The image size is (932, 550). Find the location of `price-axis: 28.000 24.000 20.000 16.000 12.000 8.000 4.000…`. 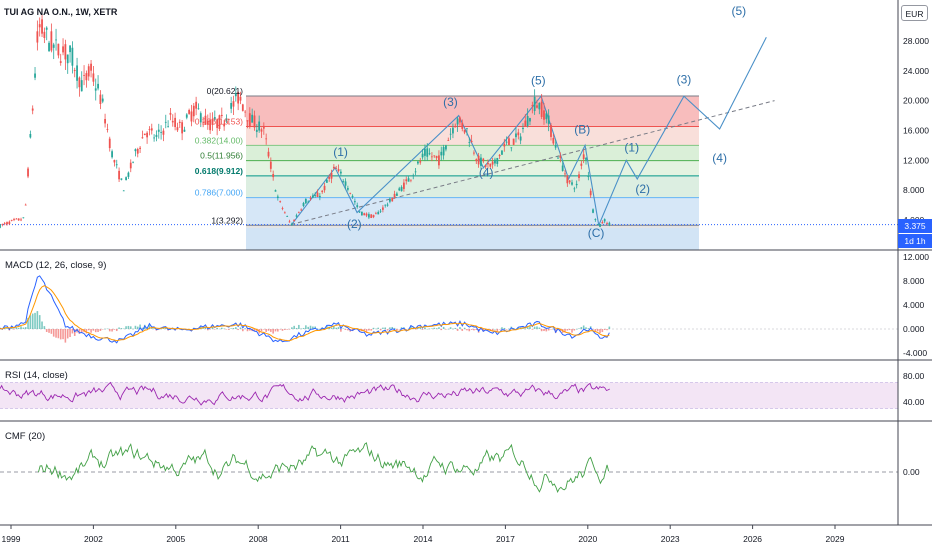

price-axis: 28.000 24.000 20.000 16.000 12.000 8.000 4.000… is located at coordinates (916, 256).